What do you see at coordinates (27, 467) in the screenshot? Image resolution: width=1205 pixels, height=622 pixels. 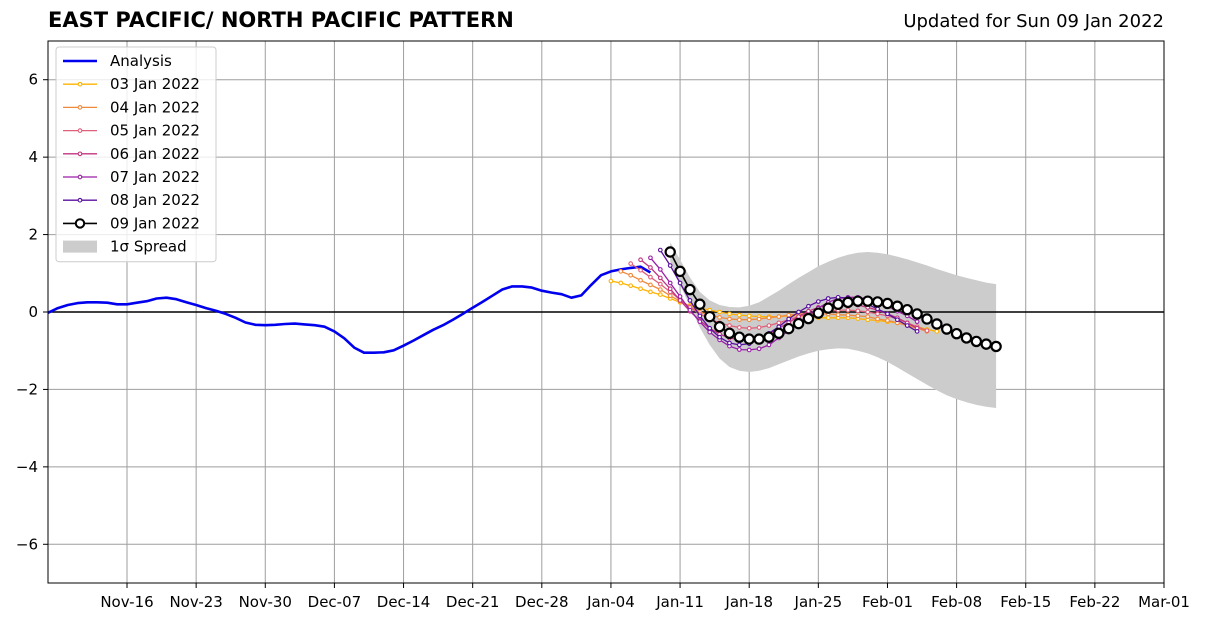 I see `y-tick-label: −4` at bounding box center [27, 467].